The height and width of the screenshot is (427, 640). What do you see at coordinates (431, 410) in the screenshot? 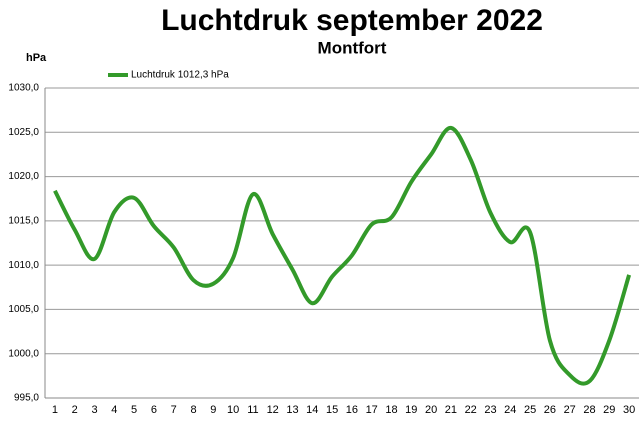
I see `x-tick-label: 20` at bounding box center [431, 410].